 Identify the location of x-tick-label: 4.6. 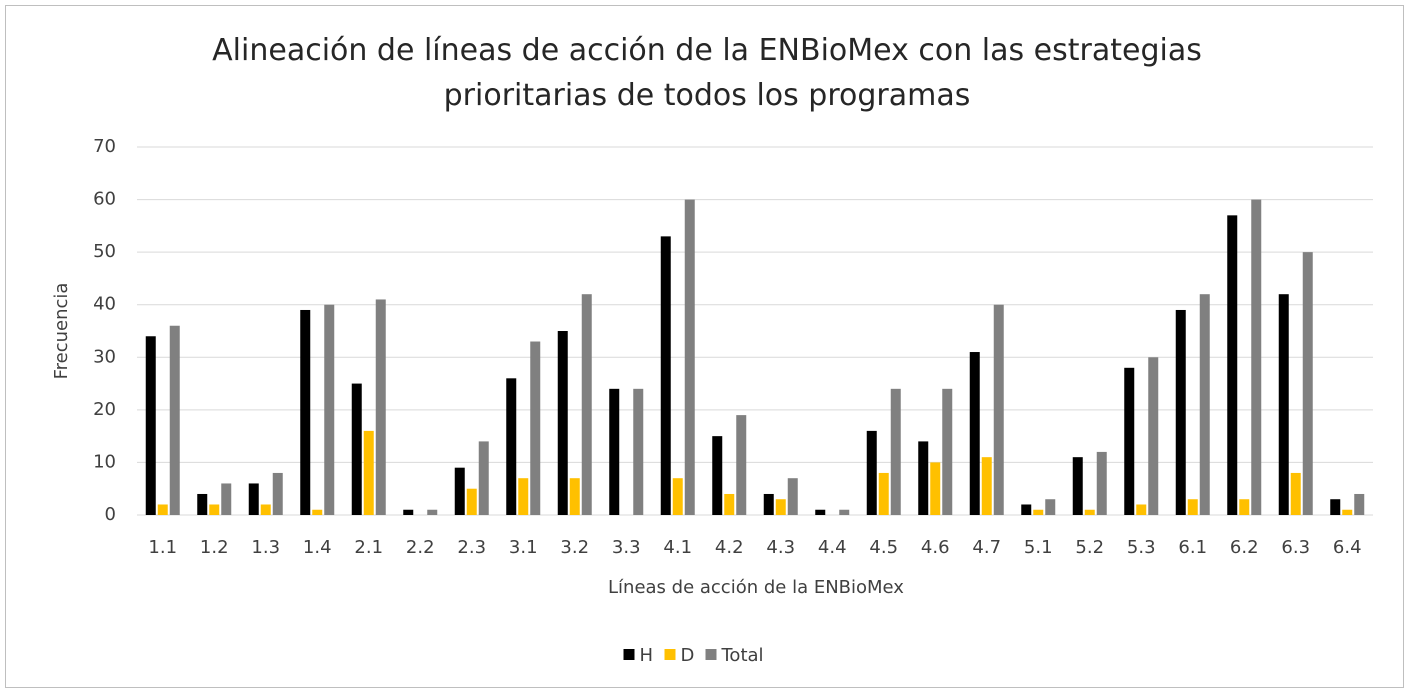
(935, 547).